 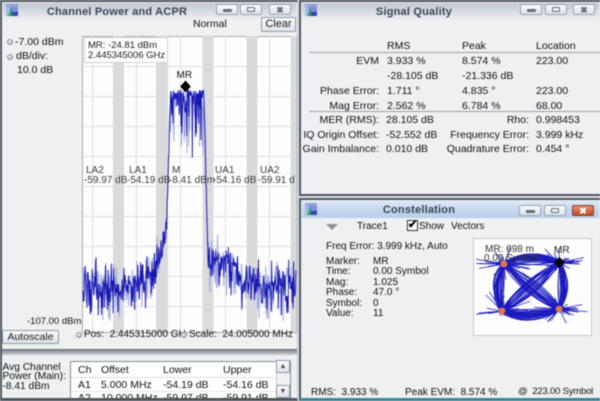 I want to click on svg-text: MR: 698 m, so click(x=509, y=249).